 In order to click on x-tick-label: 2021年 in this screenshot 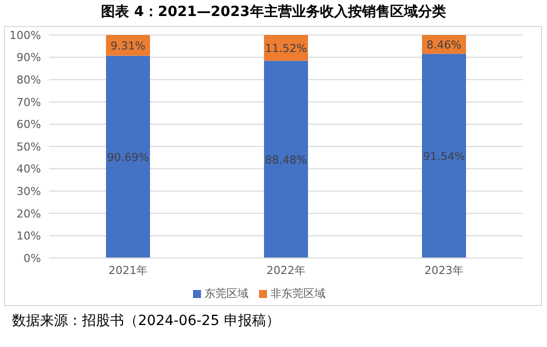, I will do `click(128, 270)`.